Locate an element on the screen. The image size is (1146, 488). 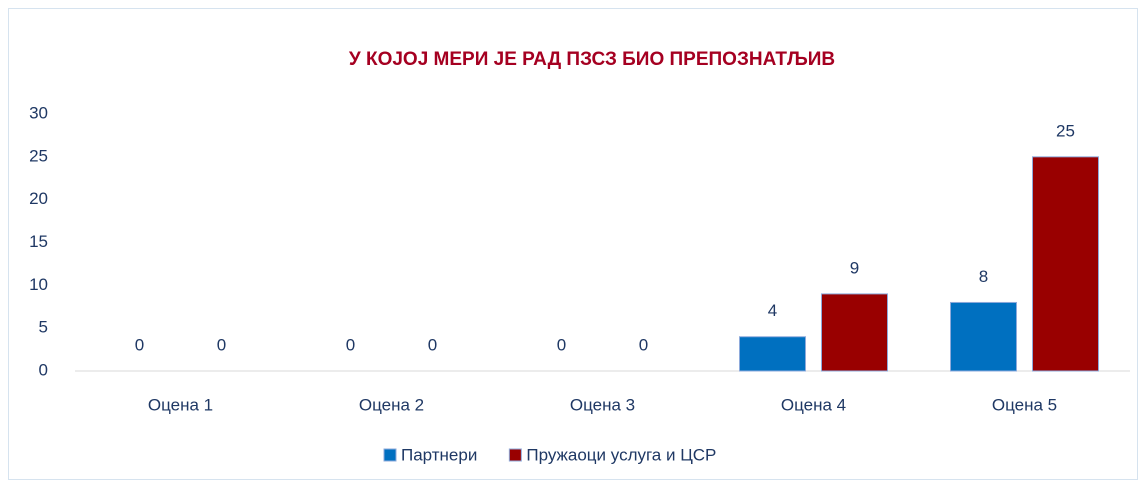
y-tick-label: 15 is located at coordinates (38, 241).